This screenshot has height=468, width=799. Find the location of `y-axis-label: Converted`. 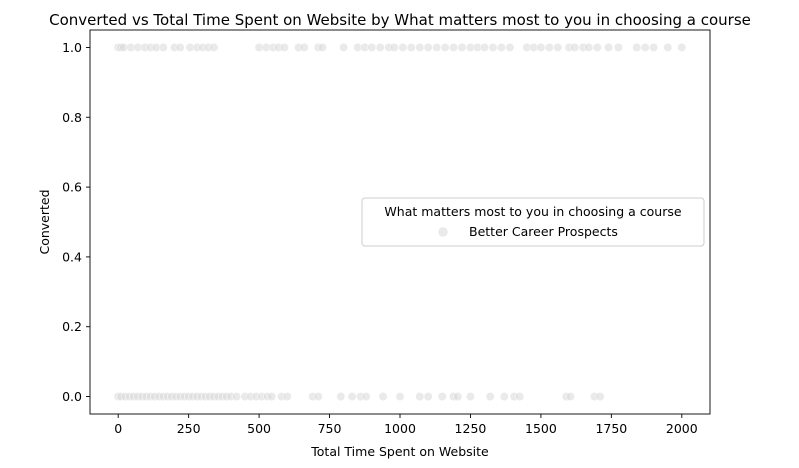

y-axis-label: Converted is located at coordinates (44, 221).